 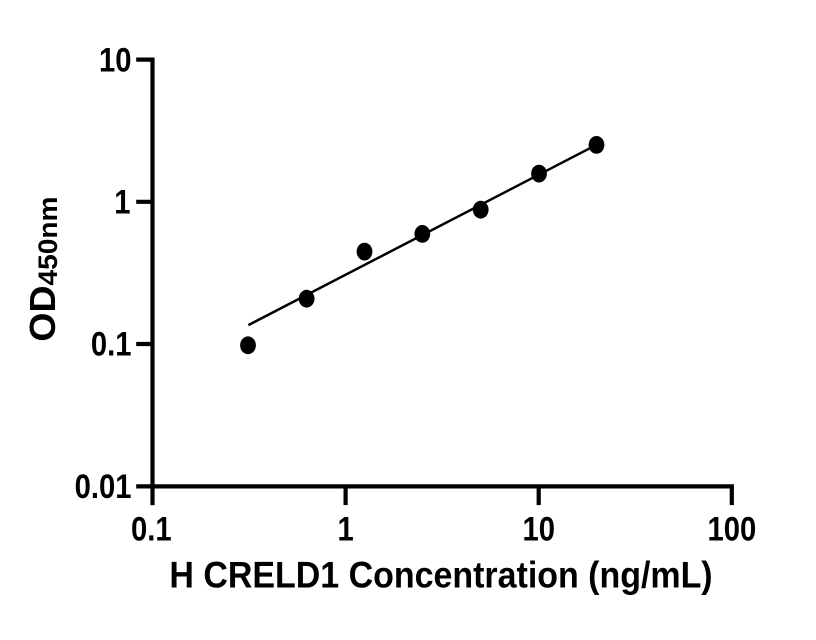 What do you see at coordinates (103, 486) in the screenshot?
I see `svg-text: 0.01` at bounding box center [103, 486].